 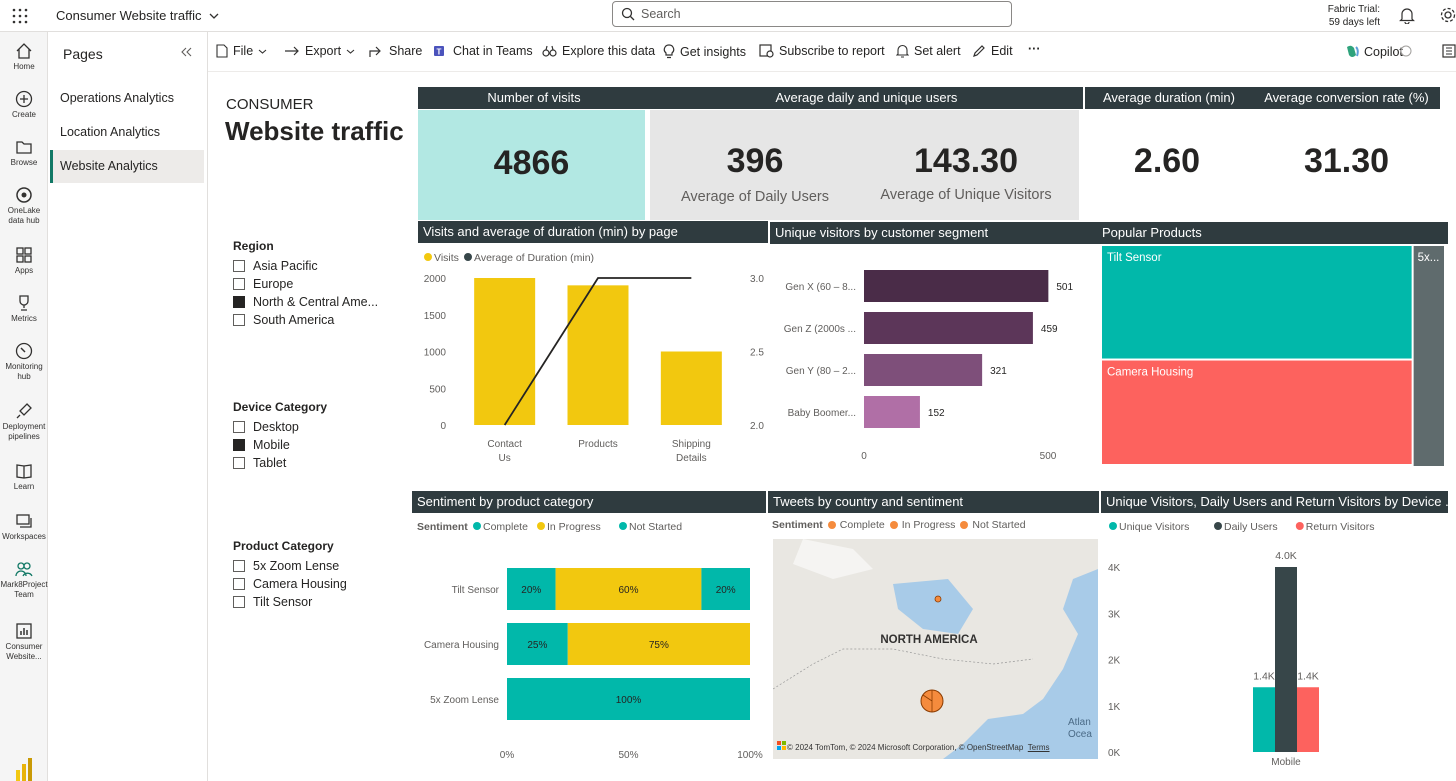 I want to click on page-operations-analytics: Operations Analytics, so click(x=117, y=98).